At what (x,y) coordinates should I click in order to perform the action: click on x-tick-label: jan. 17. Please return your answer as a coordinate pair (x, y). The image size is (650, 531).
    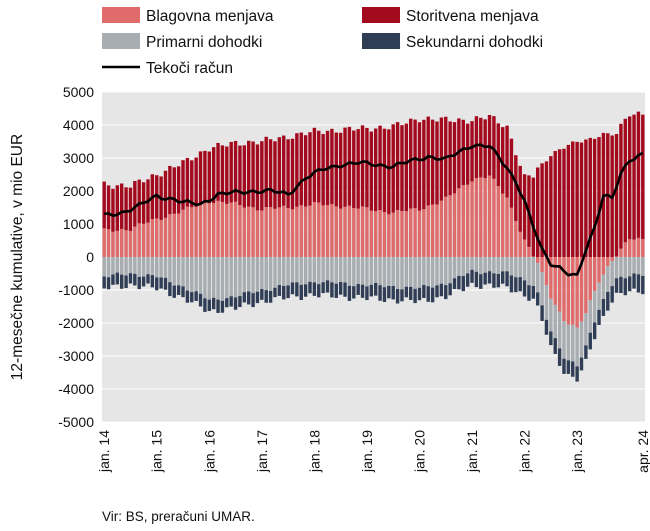
    Looking at the image, I should click on (262, 451).